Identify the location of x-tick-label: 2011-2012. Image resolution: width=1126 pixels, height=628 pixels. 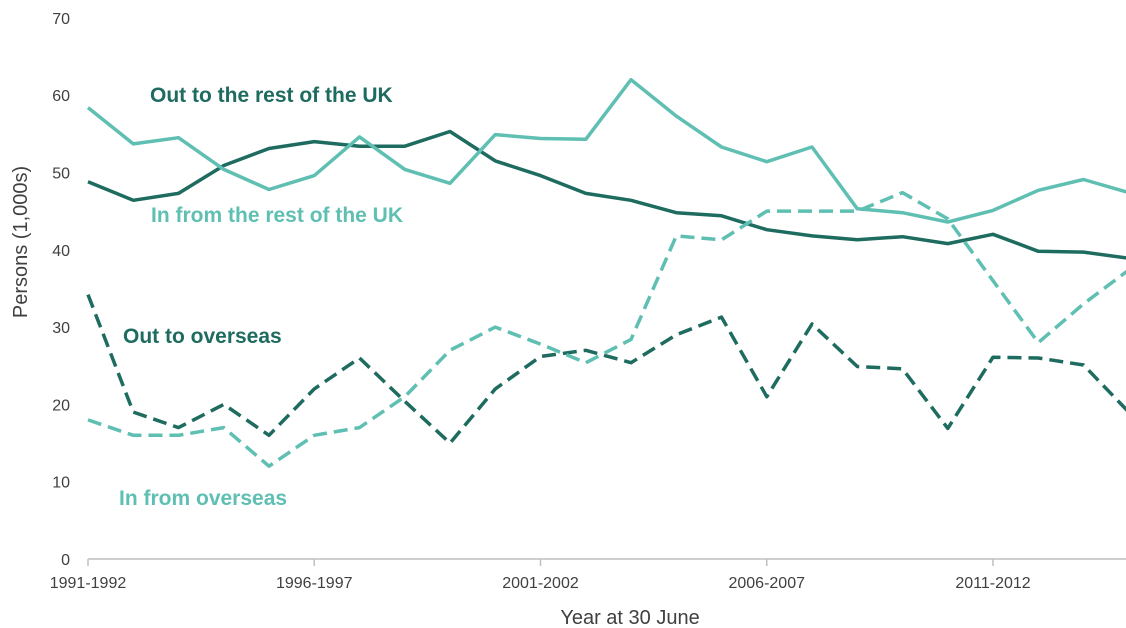
(992, 583).